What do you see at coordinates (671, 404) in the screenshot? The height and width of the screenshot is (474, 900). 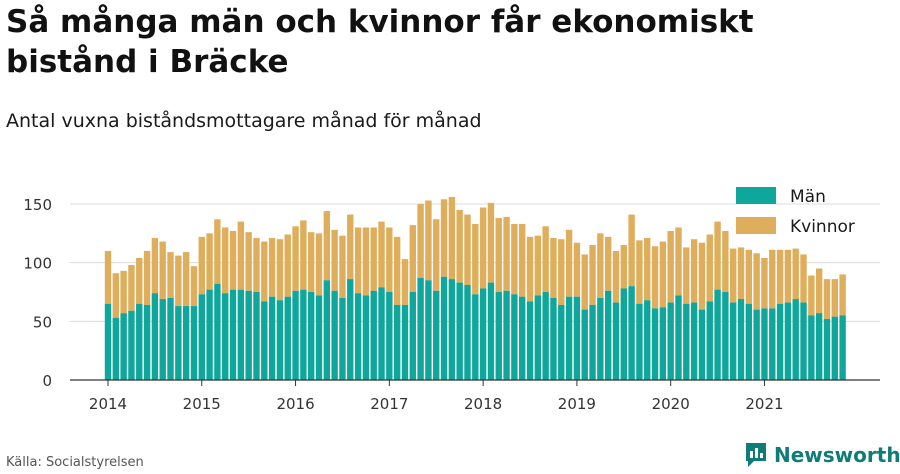 I see `x-tick-label: 2020` at bounding box center [671, 404].